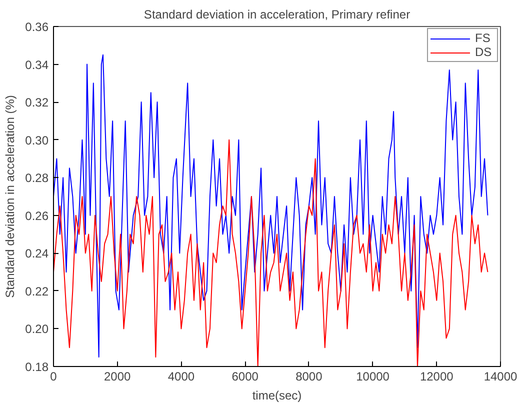  I want to click on y-tick-label: 0.34, so click(37, 65).